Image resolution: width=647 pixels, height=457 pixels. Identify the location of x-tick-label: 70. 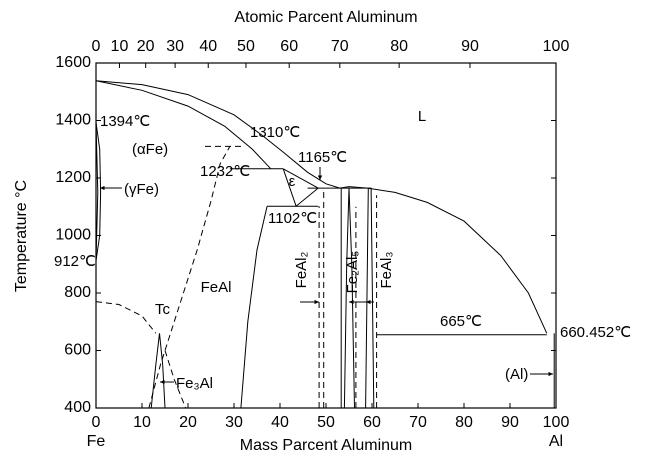
(418, 422).